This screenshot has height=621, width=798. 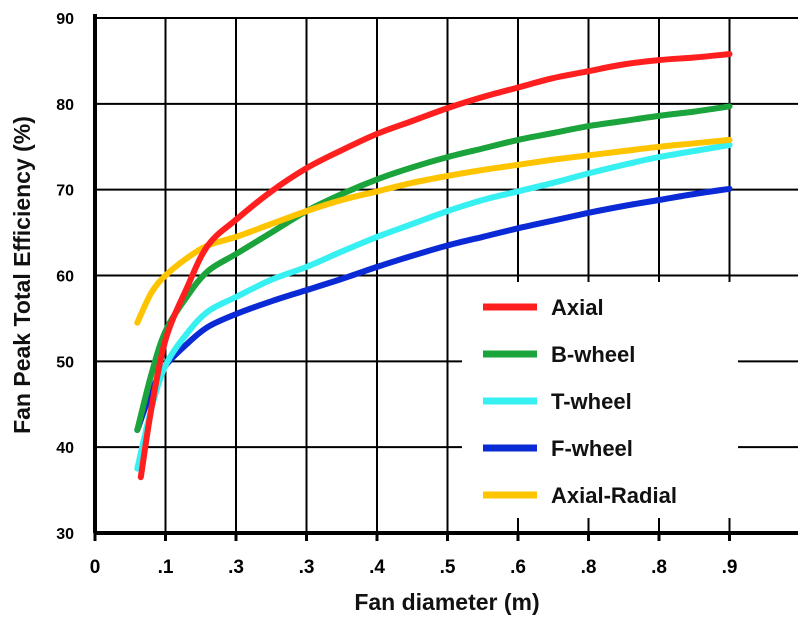 What do you see at coordinates (65, 19) in the screenshot?
I see `y-tick-label: 90` at bounding box center [65, 19].